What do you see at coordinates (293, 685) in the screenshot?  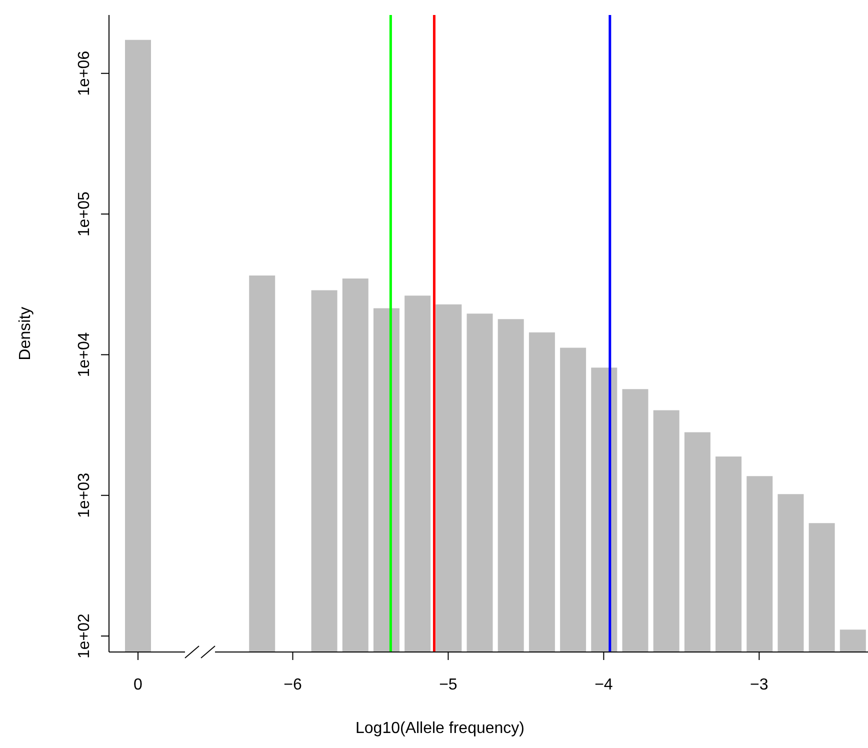 I see `x-tick-label: −6` at bounding box center [293, 685].